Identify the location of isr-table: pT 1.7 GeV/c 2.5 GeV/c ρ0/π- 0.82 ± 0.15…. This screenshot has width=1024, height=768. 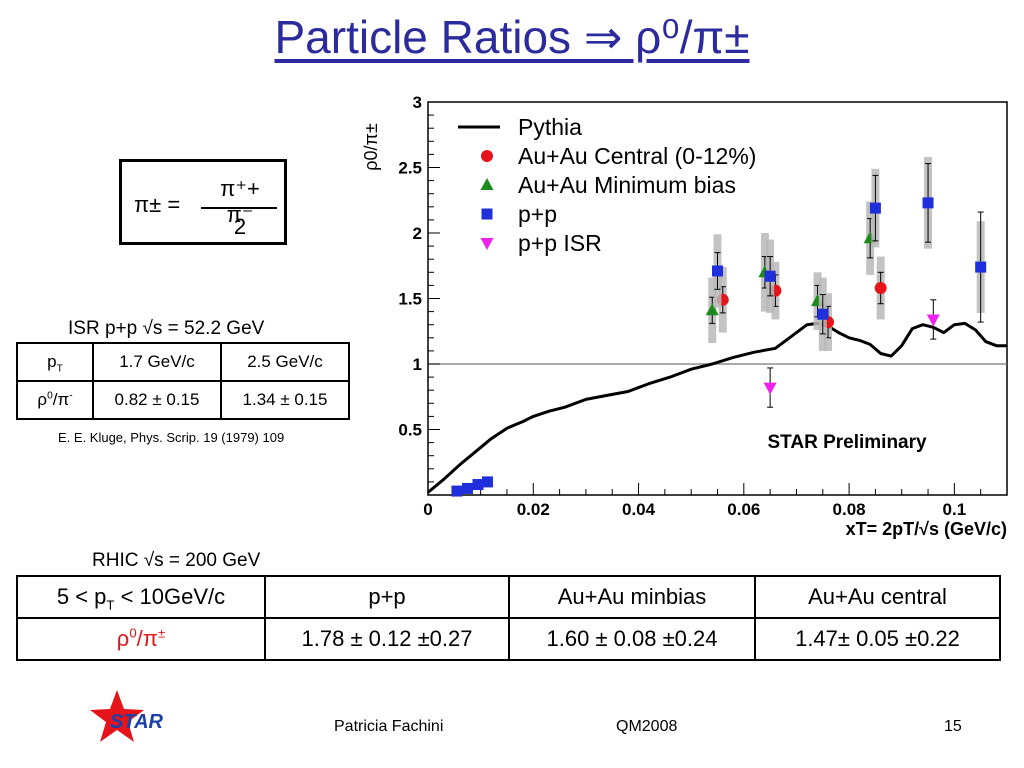
(183, 381).